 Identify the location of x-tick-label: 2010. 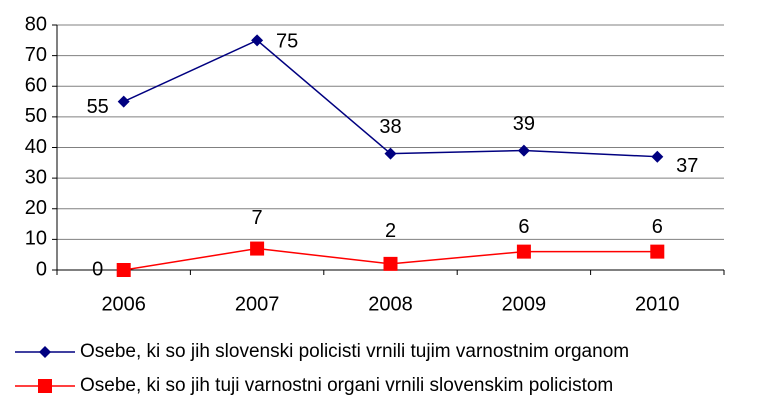
(657, 304).